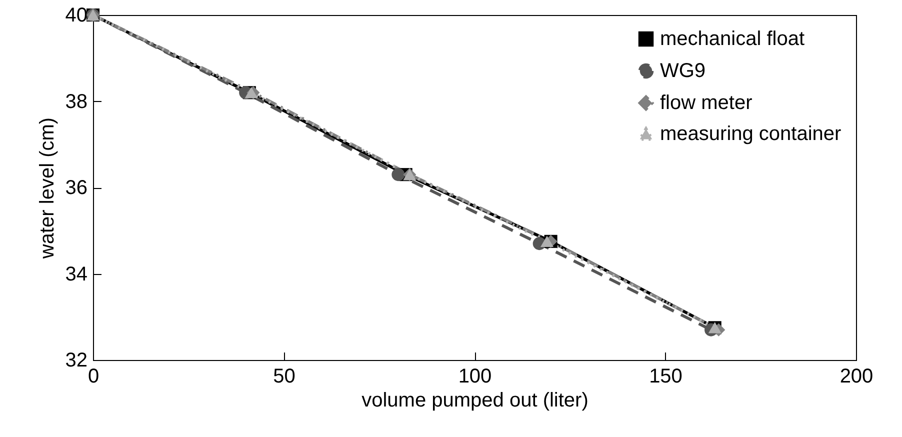 The height and width of the screenshot is (437, 902). Describe the element at coordinates (475, 377) in the screenshot. I see `x-tick-label: 100` at that location.